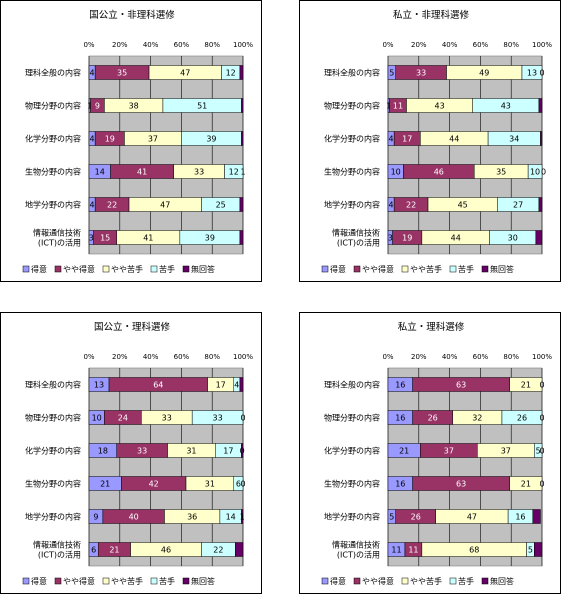  I want to click on data-label: 1, so click(388, 106).